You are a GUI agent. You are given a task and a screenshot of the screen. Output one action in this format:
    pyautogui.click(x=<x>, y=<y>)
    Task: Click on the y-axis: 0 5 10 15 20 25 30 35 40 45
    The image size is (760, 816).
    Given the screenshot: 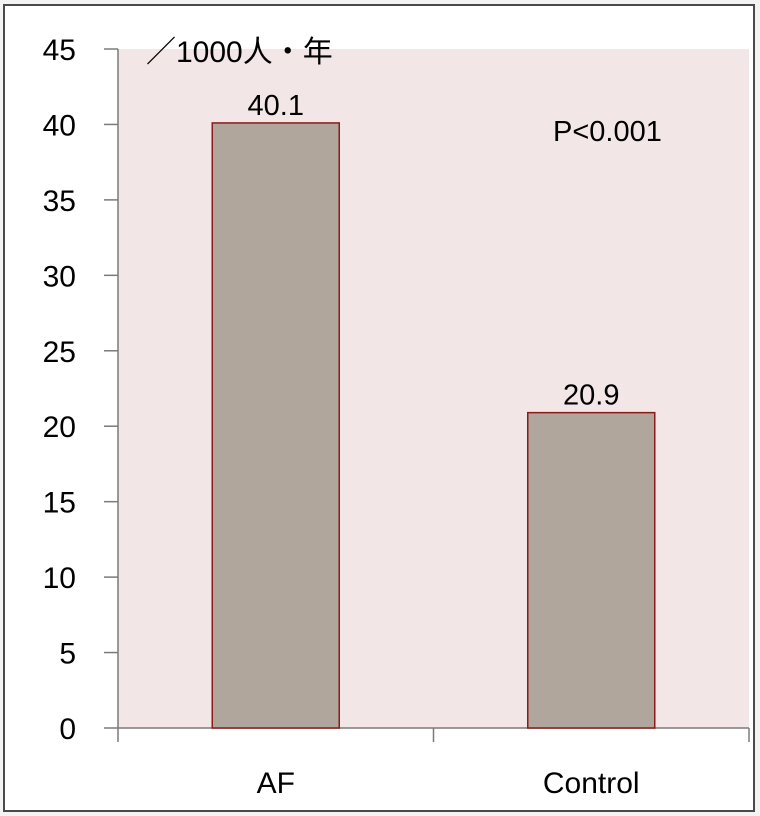 What is the action you would take?
    pyautogui.click(x=81, y=390)
    